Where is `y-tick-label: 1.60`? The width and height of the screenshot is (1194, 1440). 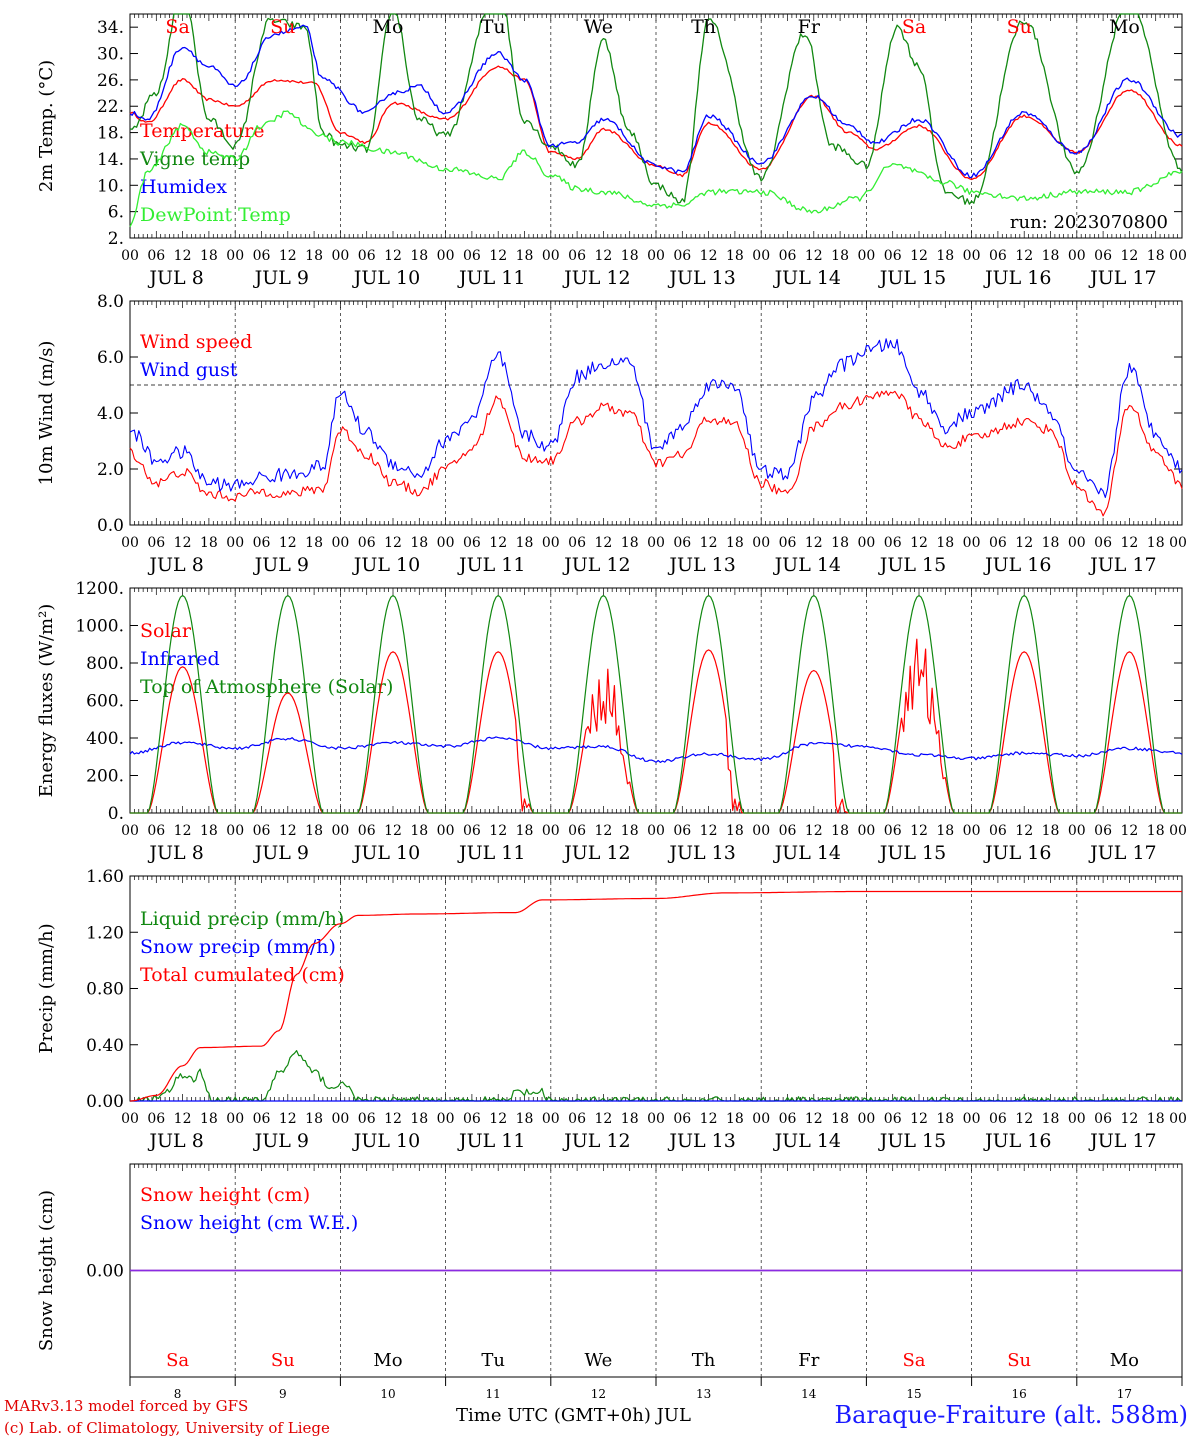
y-tick-label: 1.60 is located at coordinates (105, 877).